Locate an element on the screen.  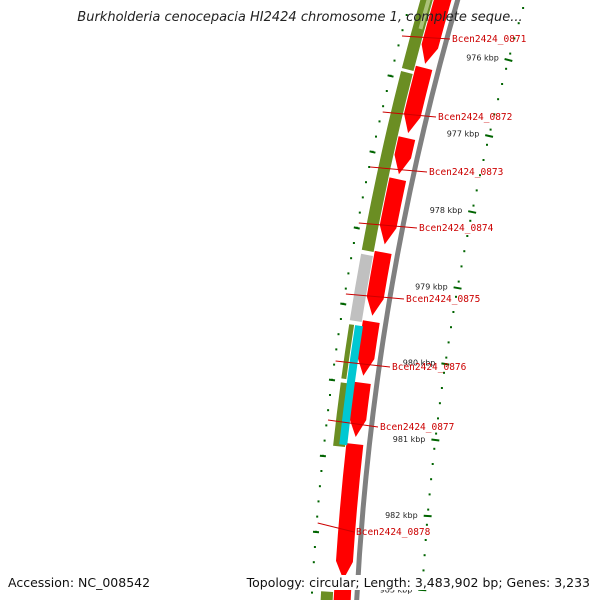
gene-label: Bcen2424_0877 is located at coordinates (417, 427).